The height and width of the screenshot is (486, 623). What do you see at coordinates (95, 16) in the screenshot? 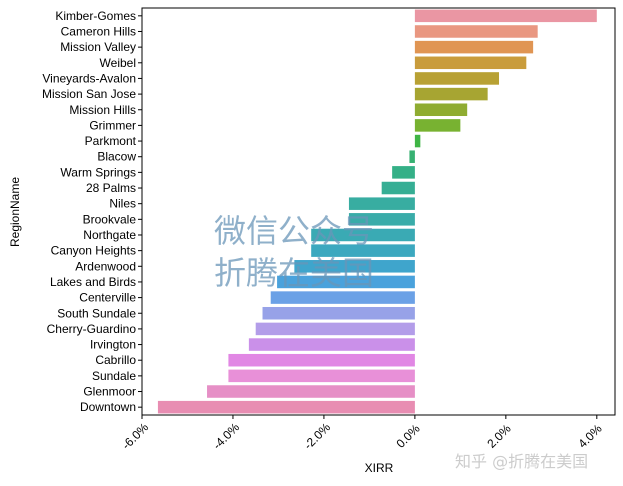
I see `y-tick-label: Kimber-Gomes` at bounding box center [95, 16].